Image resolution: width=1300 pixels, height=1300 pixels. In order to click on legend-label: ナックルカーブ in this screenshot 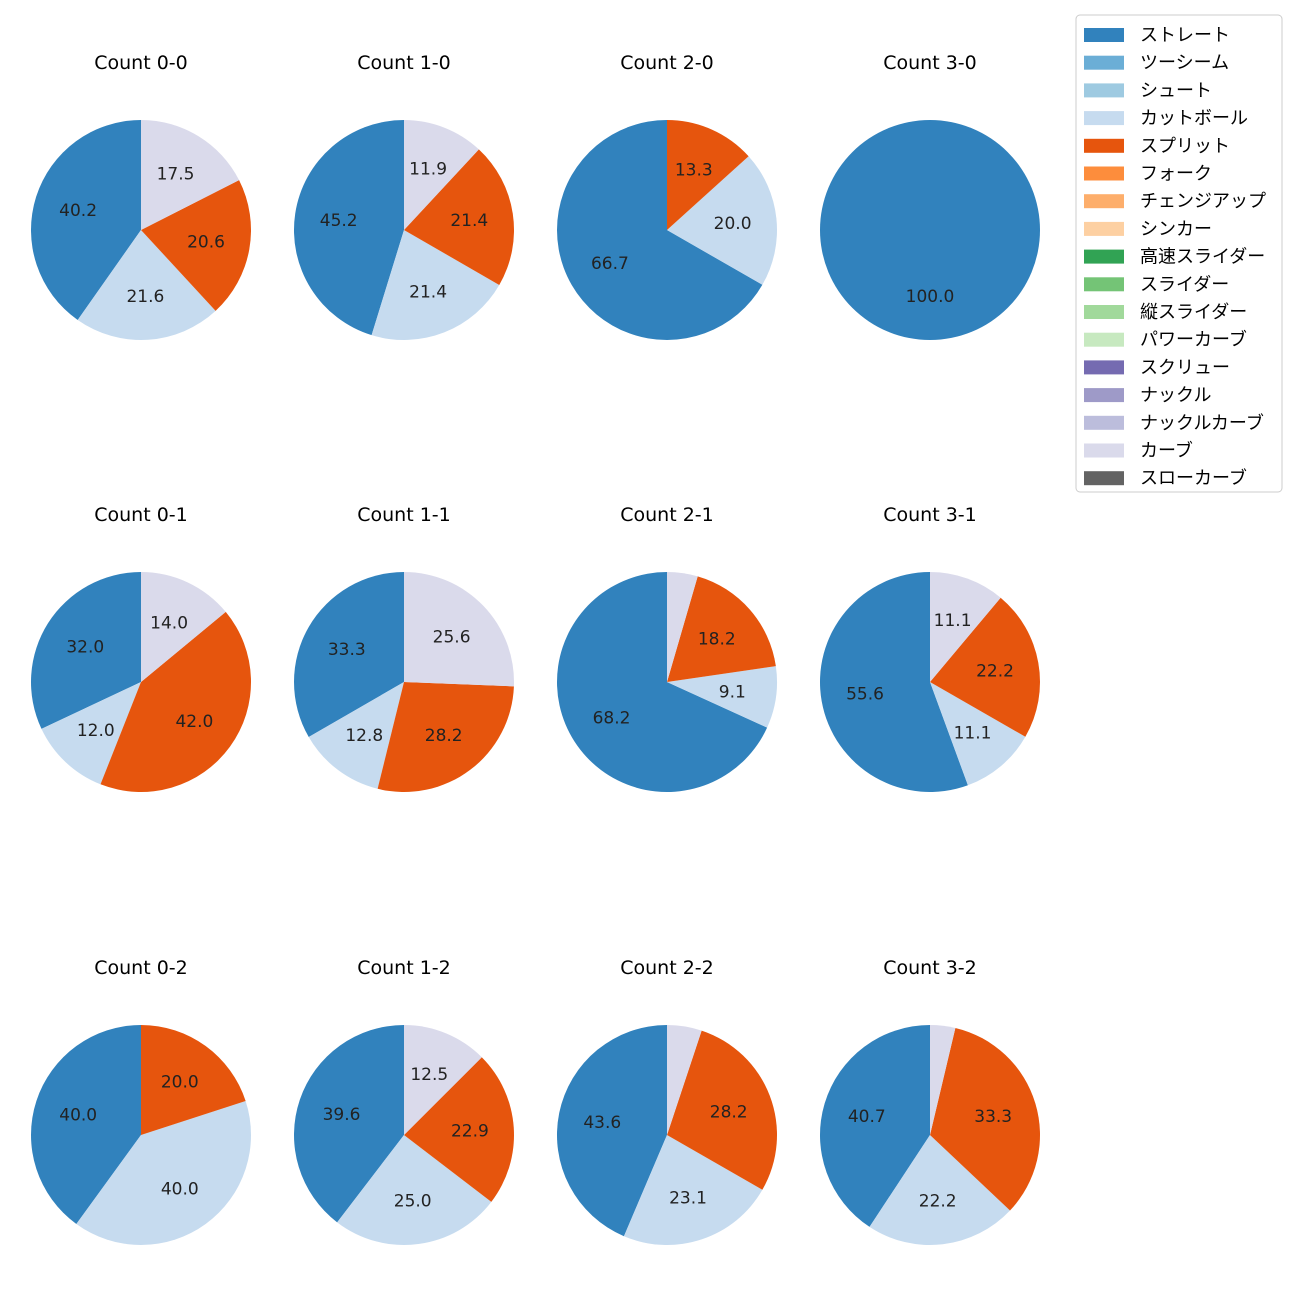, I will do `click(1202, 423)`.